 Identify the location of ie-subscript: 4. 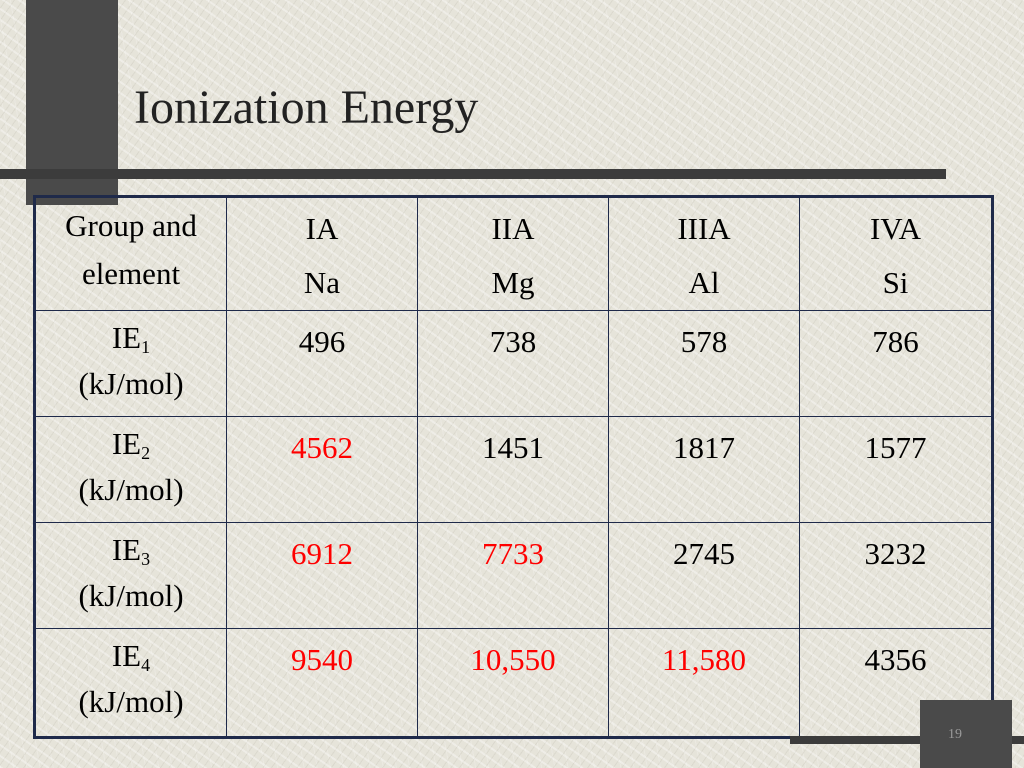
(146, 665).